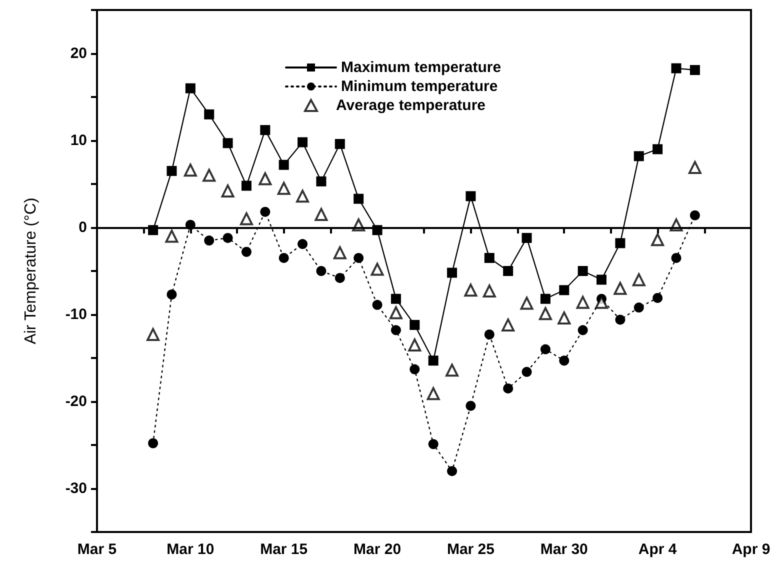 This screenshot has height=577, width=777. What do you see at coordinates (97, 549) in the screenshot?
I see `x-tick-label: Mar 5` at bounding box center [97, 549].